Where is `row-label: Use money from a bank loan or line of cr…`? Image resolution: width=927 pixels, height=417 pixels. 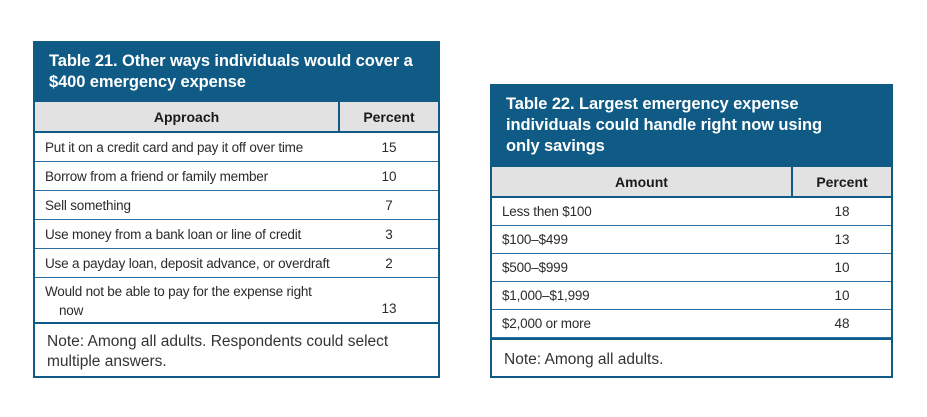
row-label: Use money from a bank loan or line of cr… is located at coordinates (173, 234).